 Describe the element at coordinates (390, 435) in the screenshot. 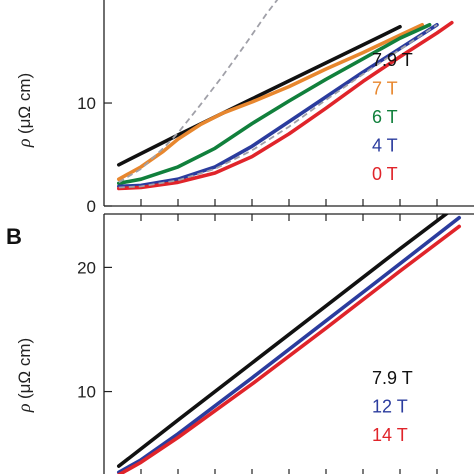

I see `legend-entry: 14 T` at that location.